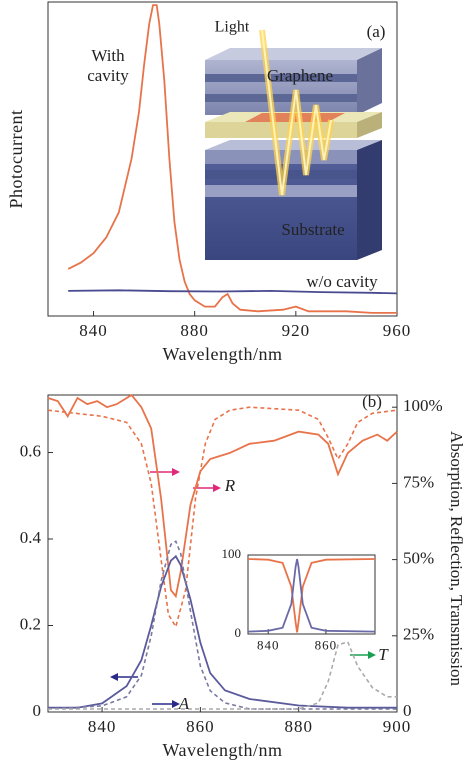  I want to click on annotation-text: With cavity, so click(108, 65).